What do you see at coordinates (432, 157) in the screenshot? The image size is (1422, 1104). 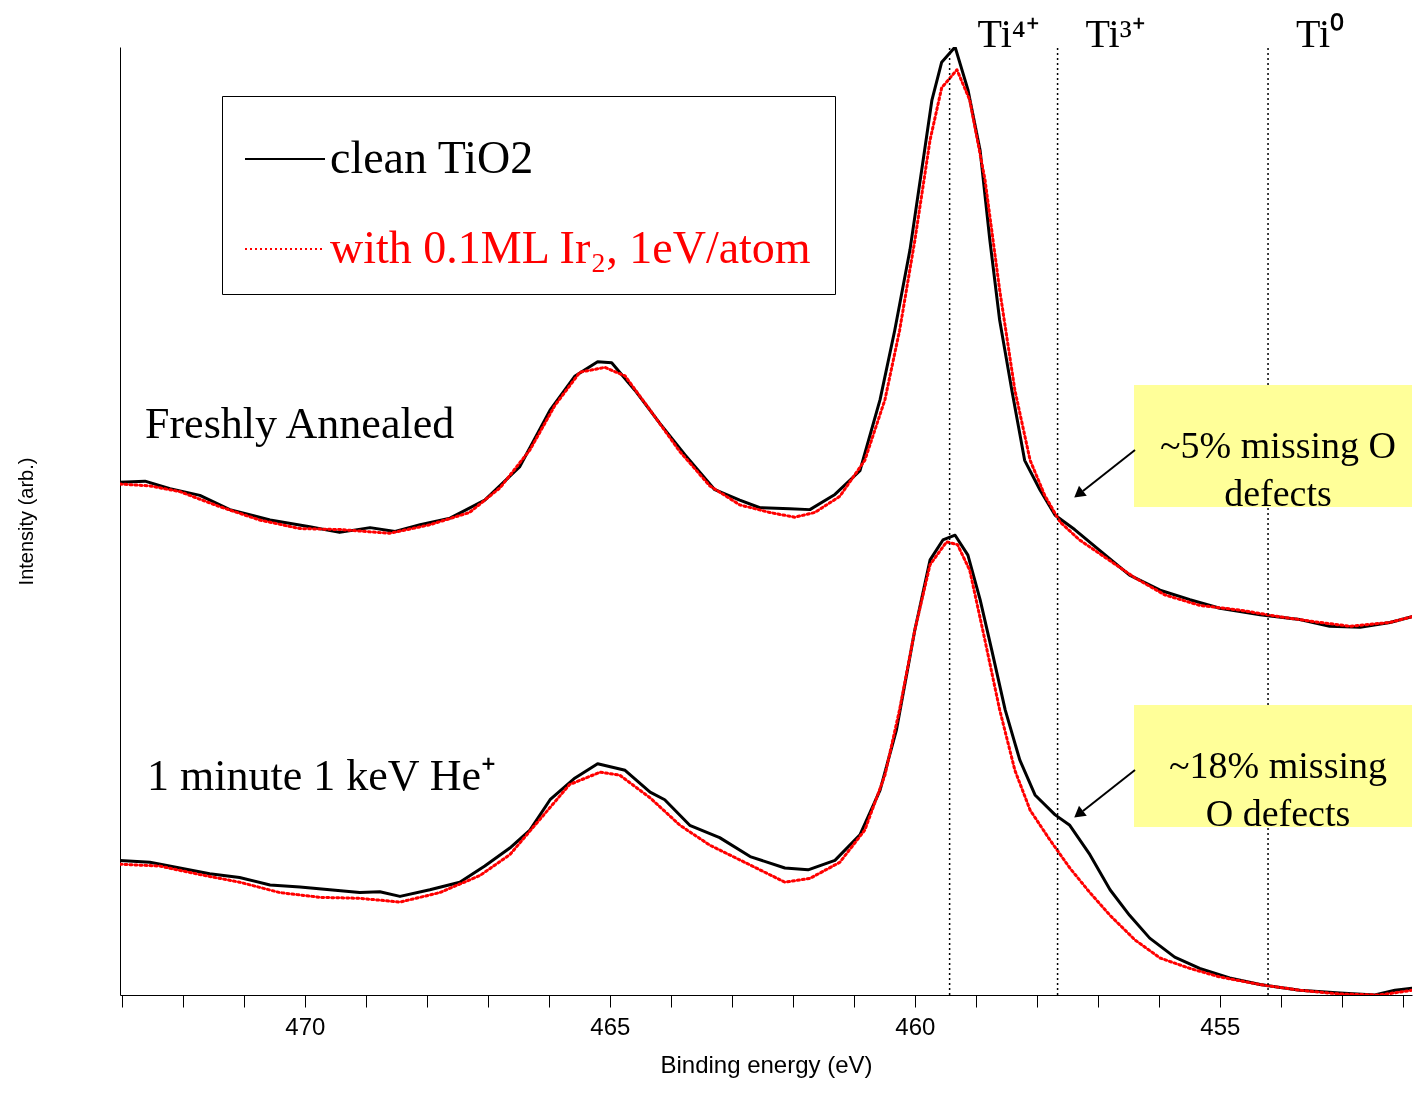 I see `legend-label: clean TiO2` at bounding box center [432, 157].